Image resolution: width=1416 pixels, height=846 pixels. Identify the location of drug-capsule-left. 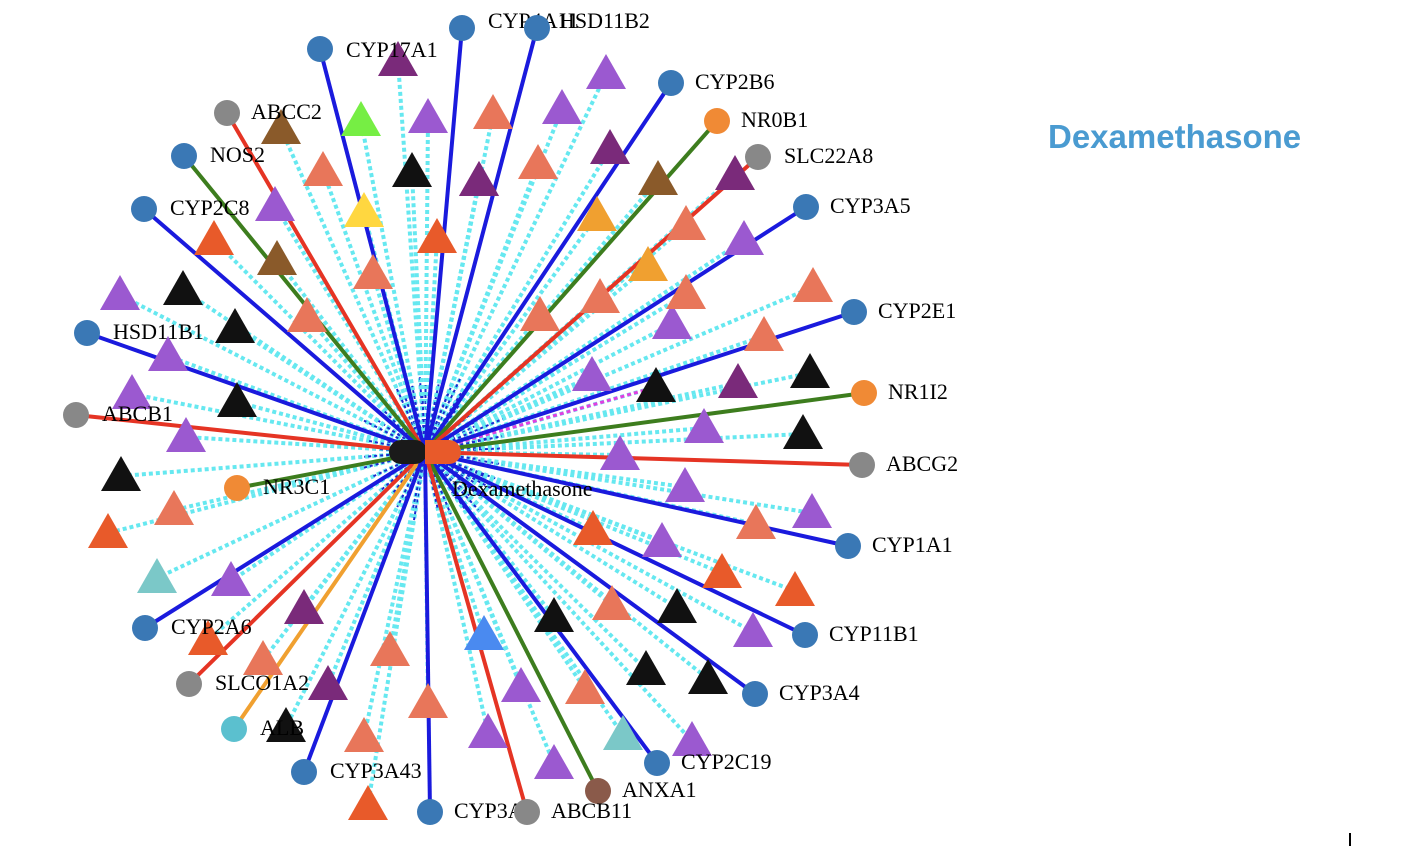
(408, 452).